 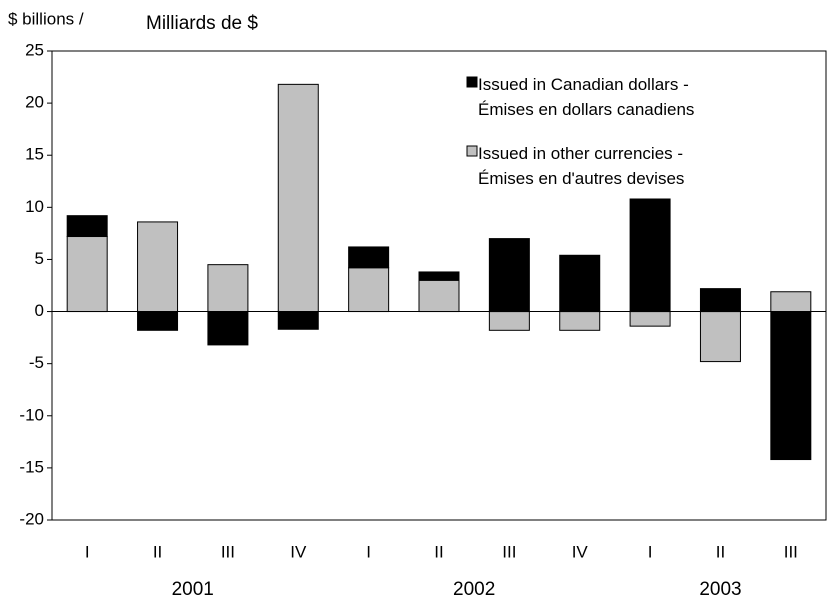 I want to click on group-label: 2003, so click(x=720, y=589).